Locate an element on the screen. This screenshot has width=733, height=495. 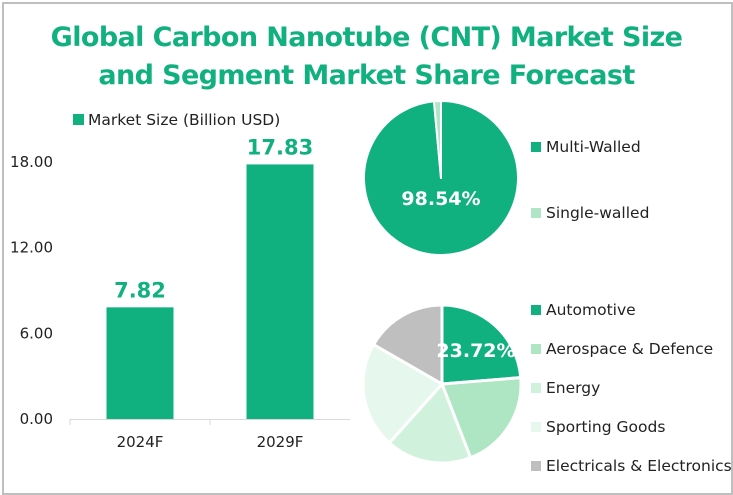
legend-label: Aerospace & Defence is located at coordinates (629, 349).